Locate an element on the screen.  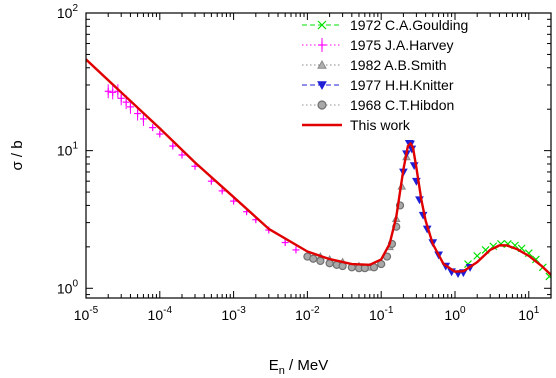
y-tick-label-2-exp: 2 is located at coordinates (75, 8).